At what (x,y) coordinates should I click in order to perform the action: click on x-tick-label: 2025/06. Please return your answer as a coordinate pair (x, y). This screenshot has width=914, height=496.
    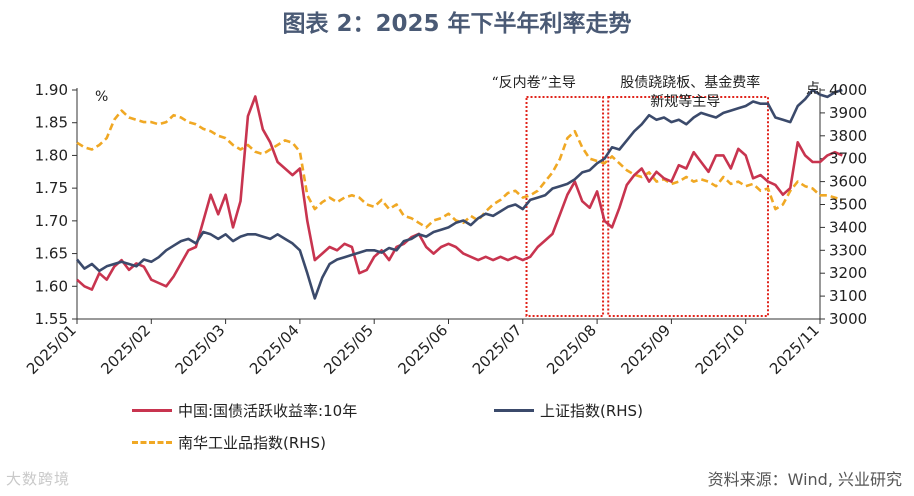
    Looking at the image, I should click on (423, 349).